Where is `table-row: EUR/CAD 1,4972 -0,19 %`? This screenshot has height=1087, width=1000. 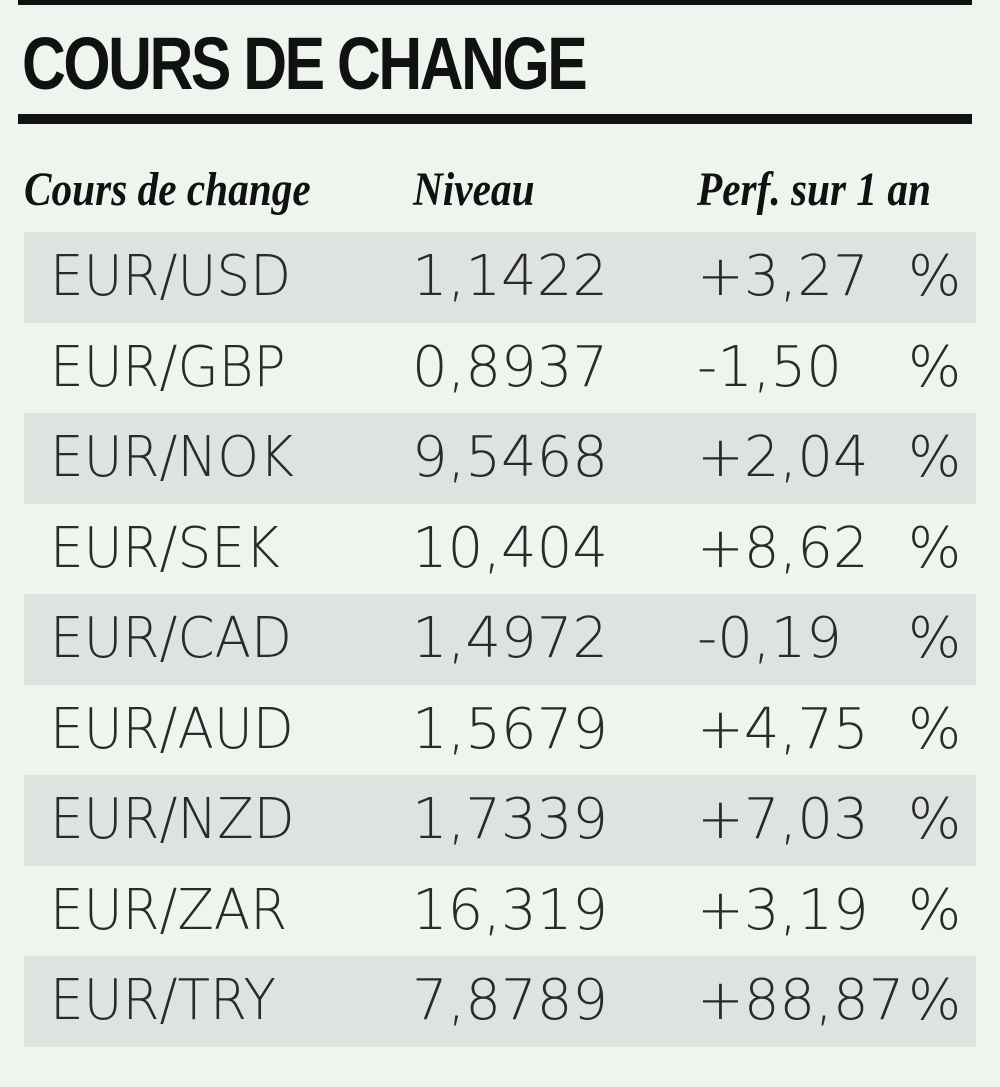
table-row: EUR/CAD 1,4972 -0,19 % is located at coordinates (500, 639).